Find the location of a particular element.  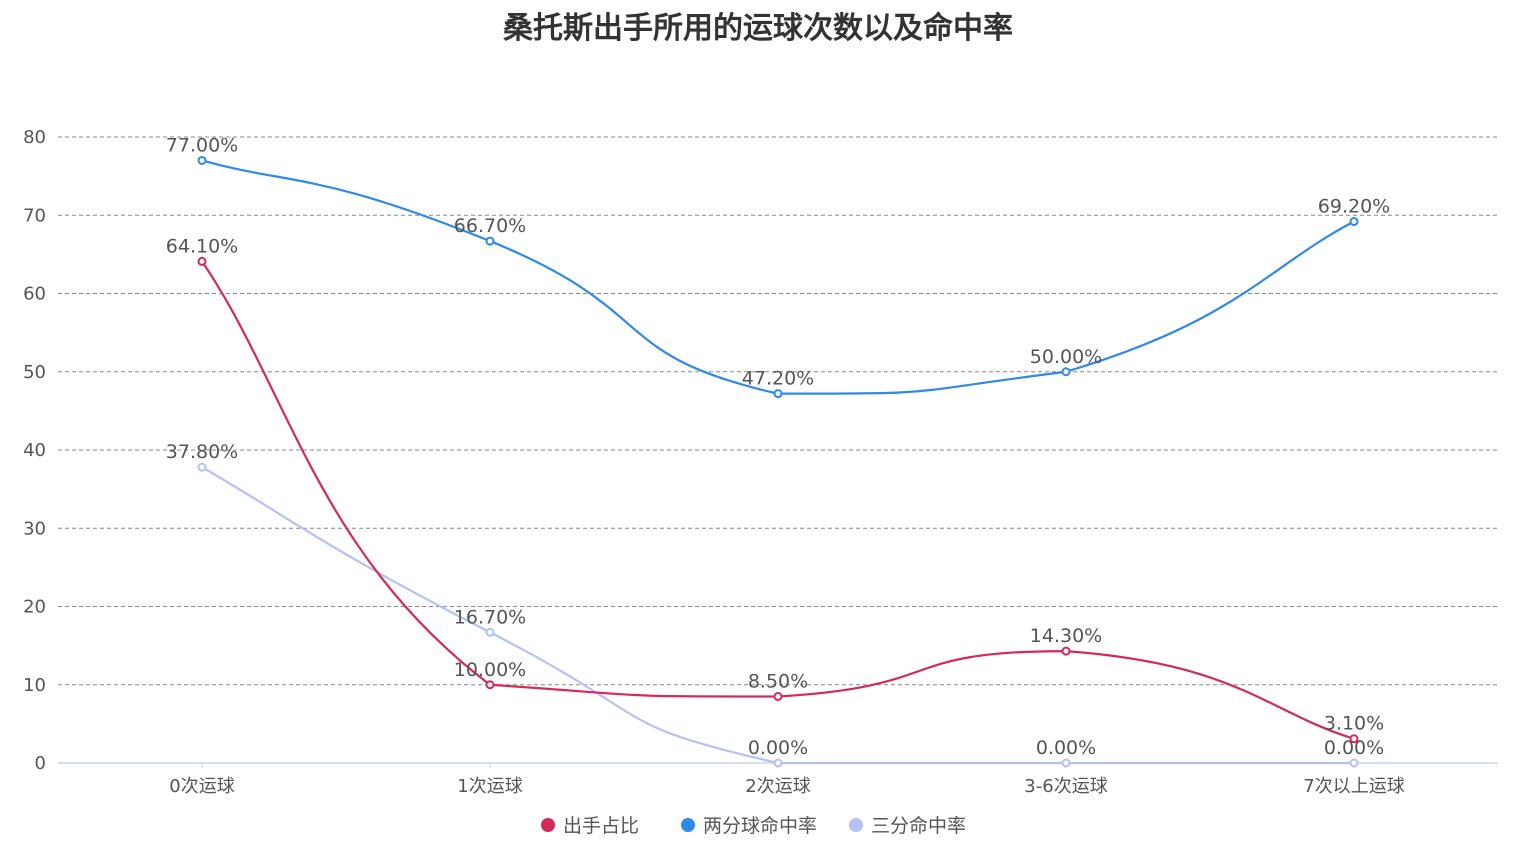

data-label: 47.20% is located at coordinates (778, 379).